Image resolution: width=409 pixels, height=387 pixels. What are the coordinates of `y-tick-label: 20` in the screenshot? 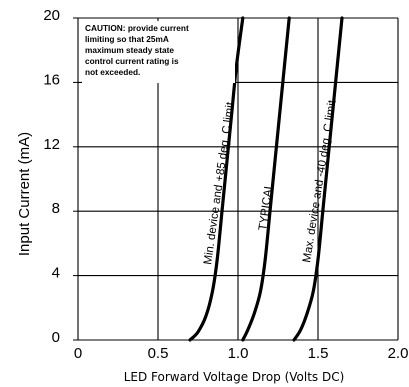 It's located at (51, 15).